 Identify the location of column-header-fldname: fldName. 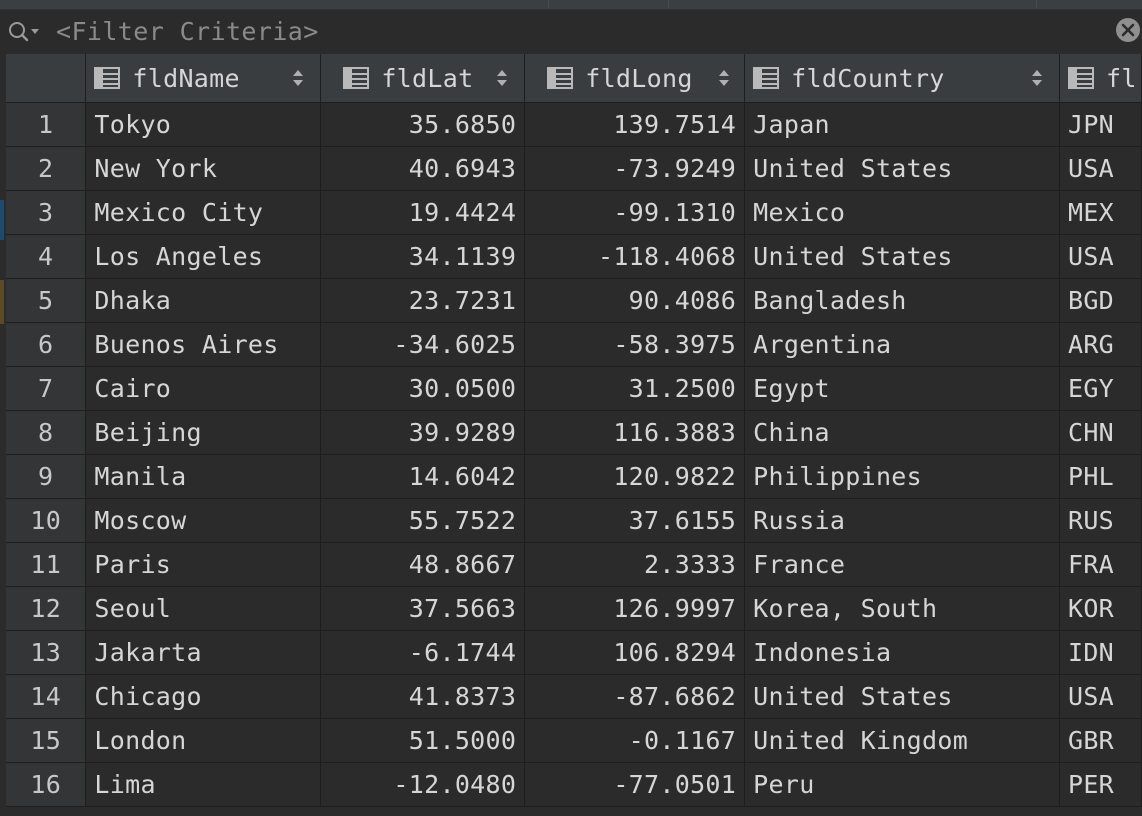
(203, 78).